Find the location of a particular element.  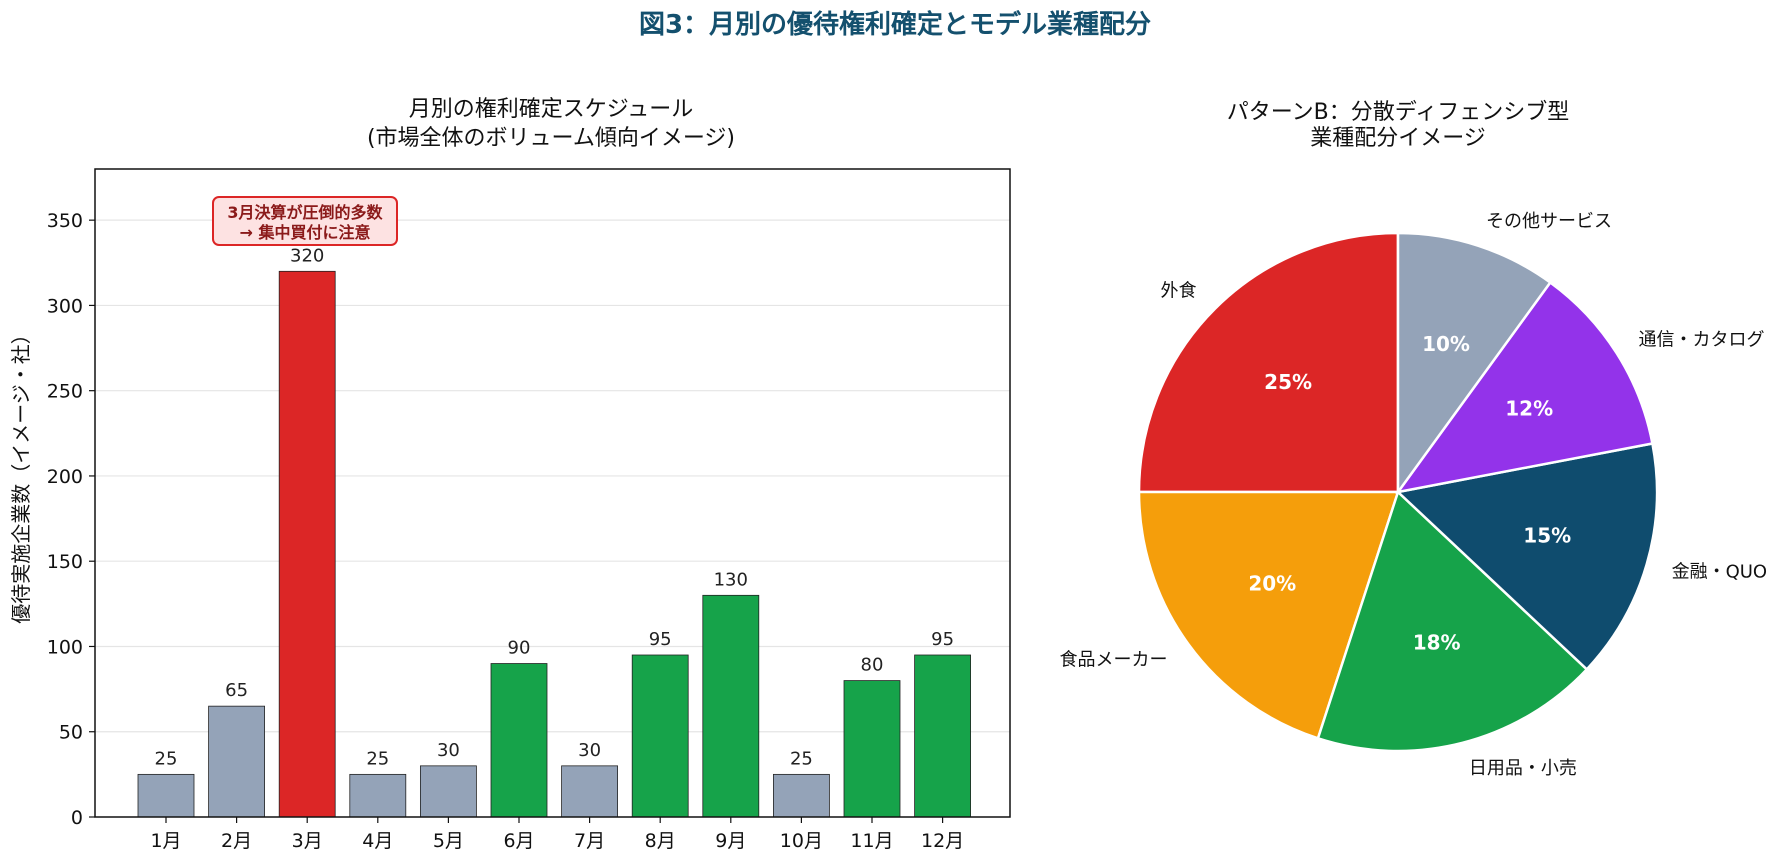

y-tick-label: 300 is located at coordinates (65, 306).